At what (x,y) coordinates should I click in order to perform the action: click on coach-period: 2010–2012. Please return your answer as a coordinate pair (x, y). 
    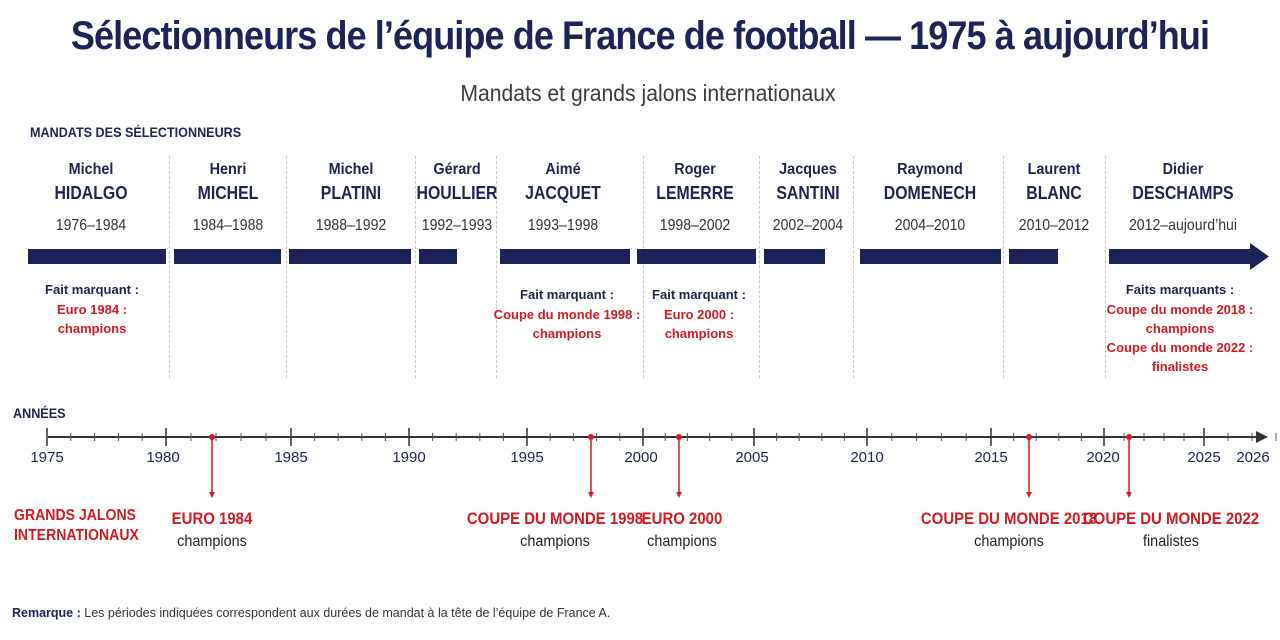
    Looking at the image, I should click on (1054, 225).